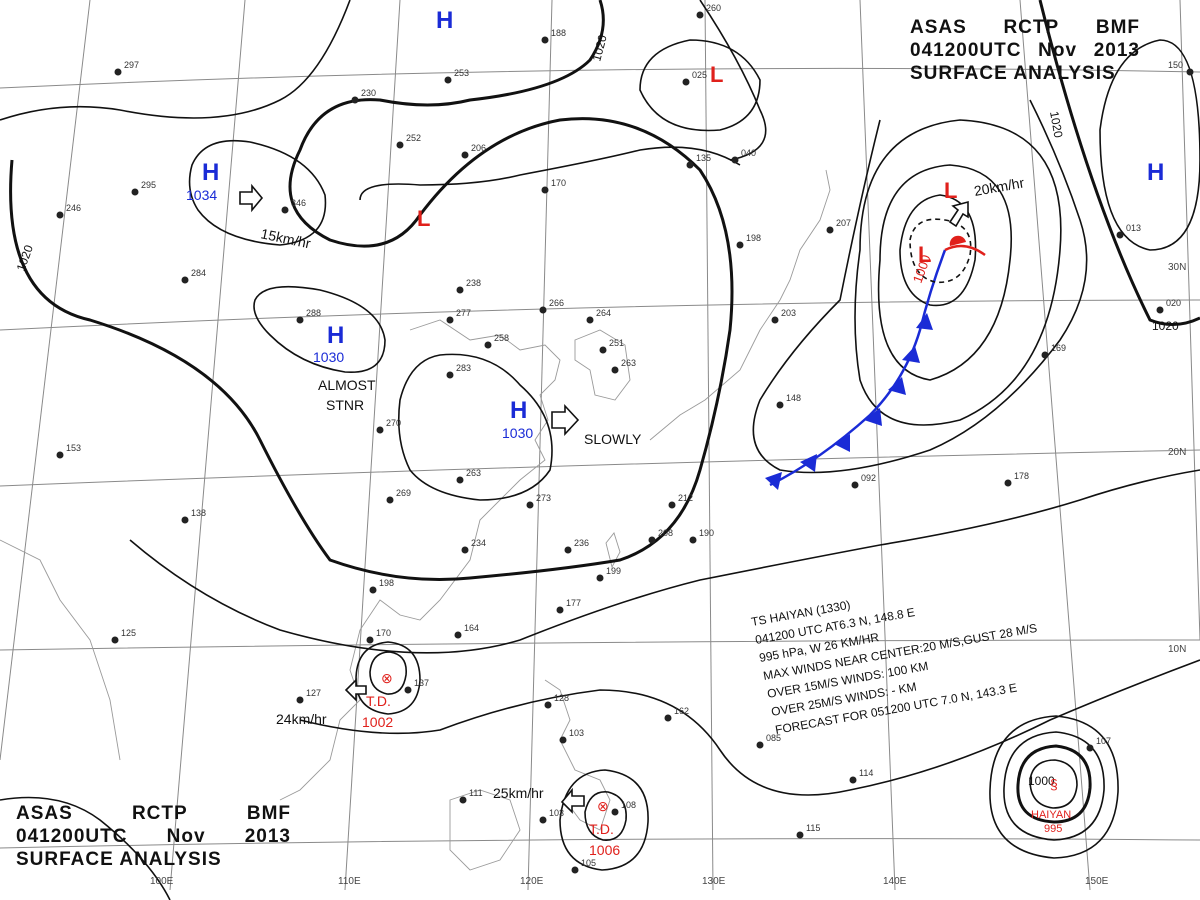 The width and height of the screenshot is (1200, 900). What do you see at coordinates (1189, 320) in the screenshot?
I see `meridian-160e` at bounding box center [1189, 320].